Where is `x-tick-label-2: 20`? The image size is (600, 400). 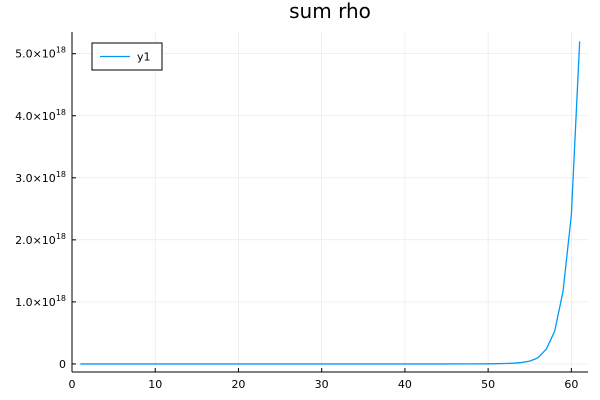
x-tick-label-2: 20 is located at coordinates (238, 384).